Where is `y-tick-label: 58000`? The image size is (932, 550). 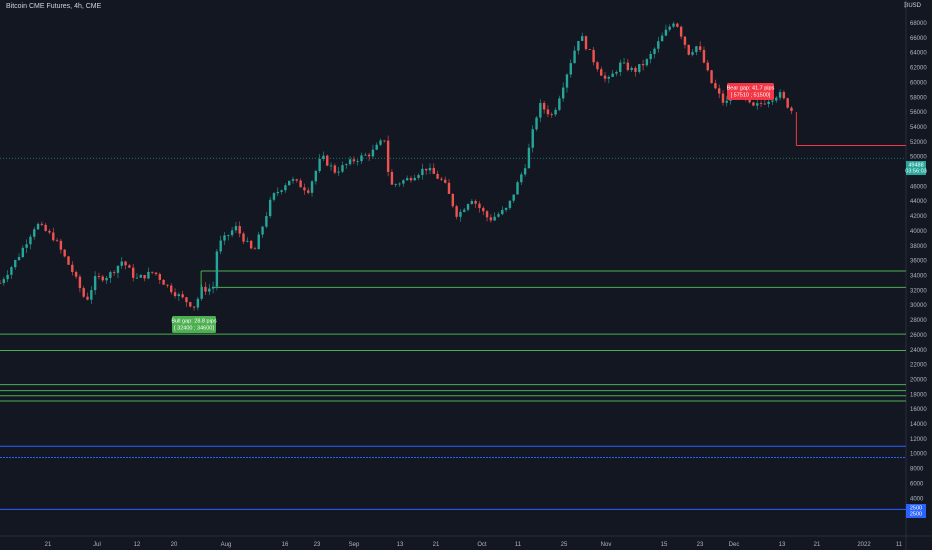
y-tick-label: 58000 is located at coordinates (918, 98).